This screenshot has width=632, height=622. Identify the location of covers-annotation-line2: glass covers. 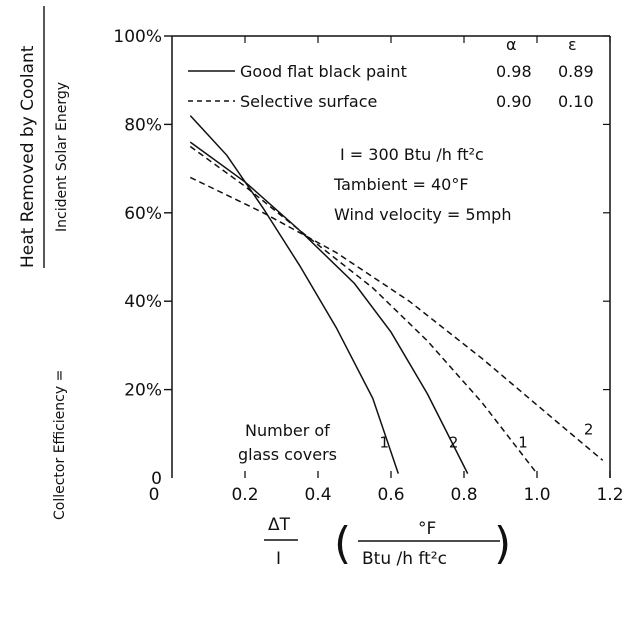
(287, 454).